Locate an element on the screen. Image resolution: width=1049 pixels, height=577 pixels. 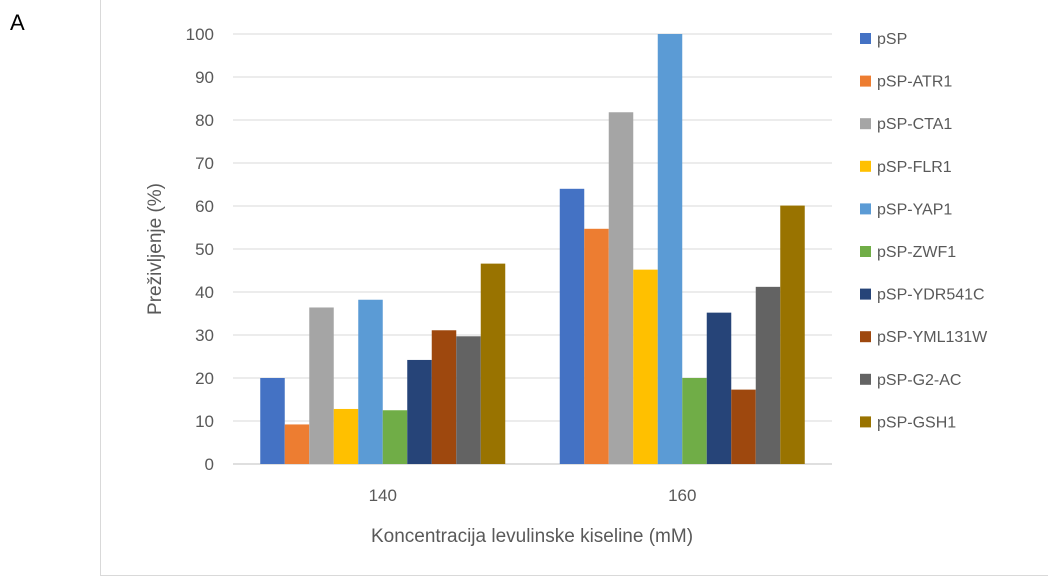
y-tick-label: 40 is located at coordinates (204, 292).